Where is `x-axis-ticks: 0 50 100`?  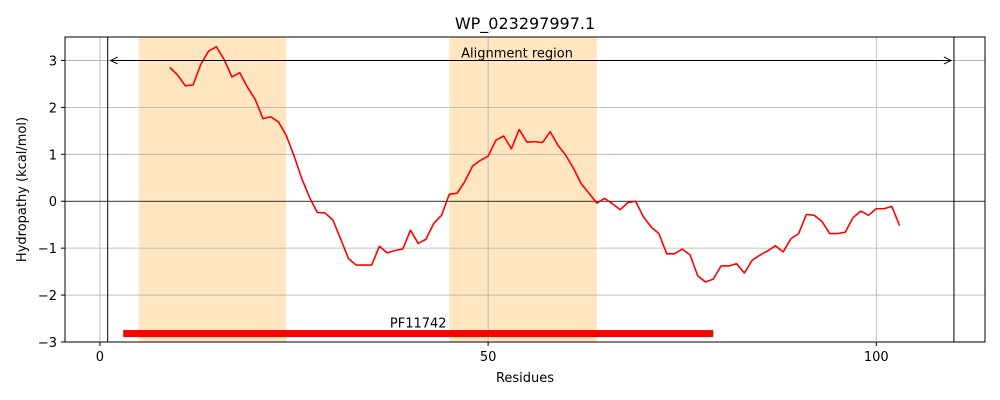 x-axis-ticks: 0 50 100 is located at coordinates (492, 353).